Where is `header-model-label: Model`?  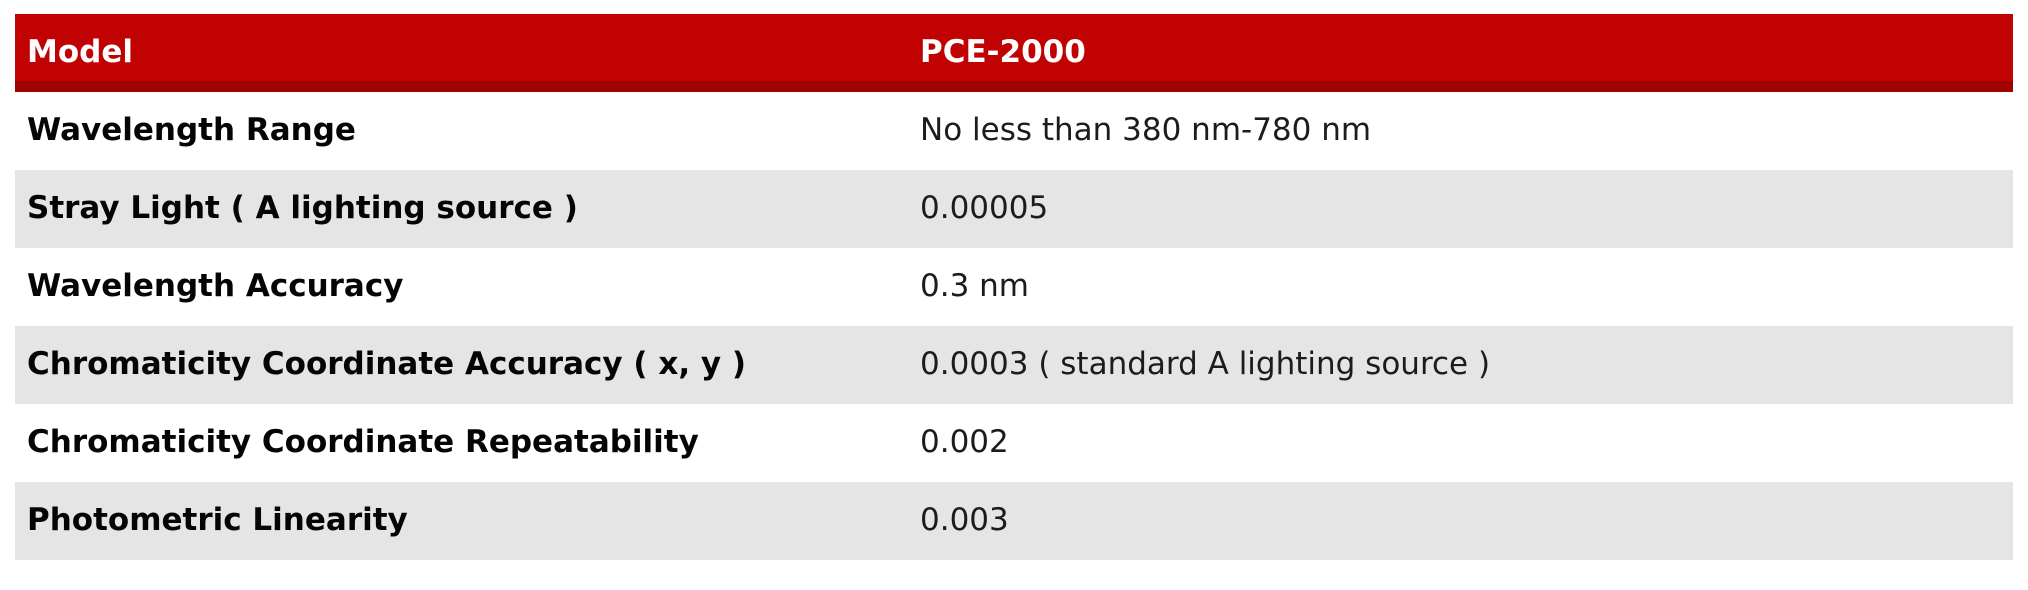 header-model-label: Model is located at coordinates (80, 52).